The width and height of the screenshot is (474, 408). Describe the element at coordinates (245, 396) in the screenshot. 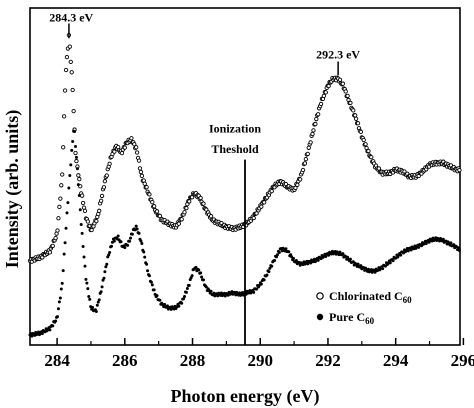

I see `x-axis-title: Photon energy (eV)` at that location.